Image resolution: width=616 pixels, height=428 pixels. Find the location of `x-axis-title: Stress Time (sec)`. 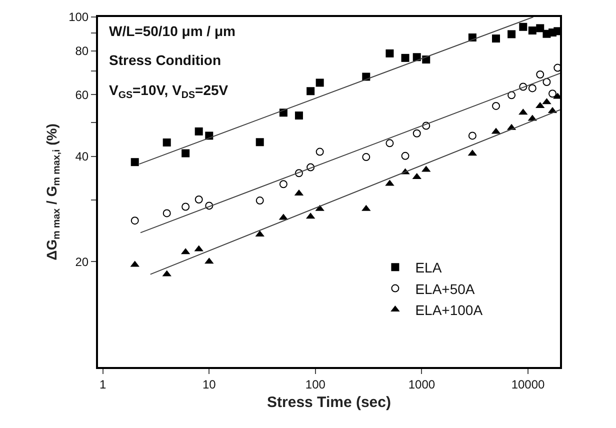

x-axis-title: Stress Time (sec) is located at coordinates (329, 402).